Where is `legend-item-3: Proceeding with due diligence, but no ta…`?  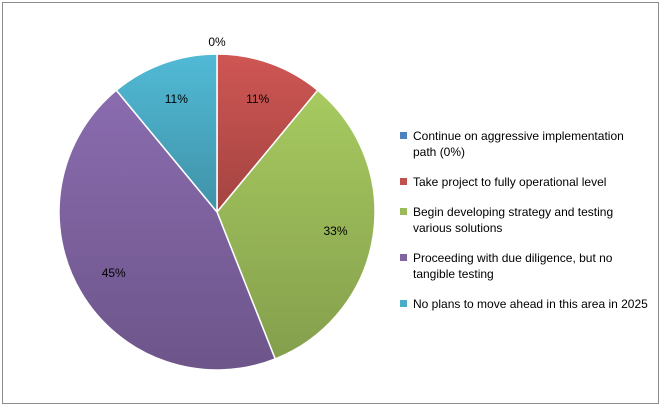 legend-item-3: Proceeding with due diligence, but no ta… is located at coordinates (525, 266).